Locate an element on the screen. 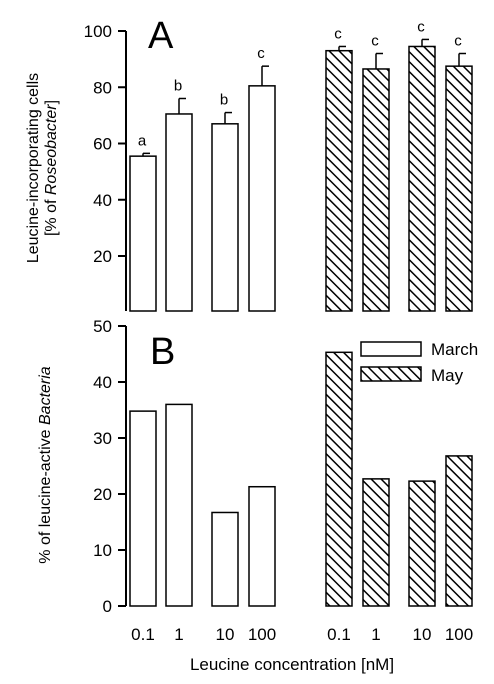  legend-swatch-may is located at coordinates (391, 374).